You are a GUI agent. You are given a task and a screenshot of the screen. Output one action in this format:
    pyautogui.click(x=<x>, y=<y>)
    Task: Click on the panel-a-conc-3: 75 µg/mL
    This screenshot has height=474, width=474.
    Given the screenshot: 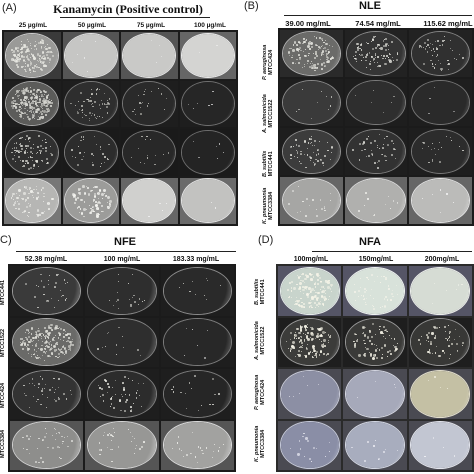 What is the action you would take?
    pyautogui.click(x=151, y=25)
    